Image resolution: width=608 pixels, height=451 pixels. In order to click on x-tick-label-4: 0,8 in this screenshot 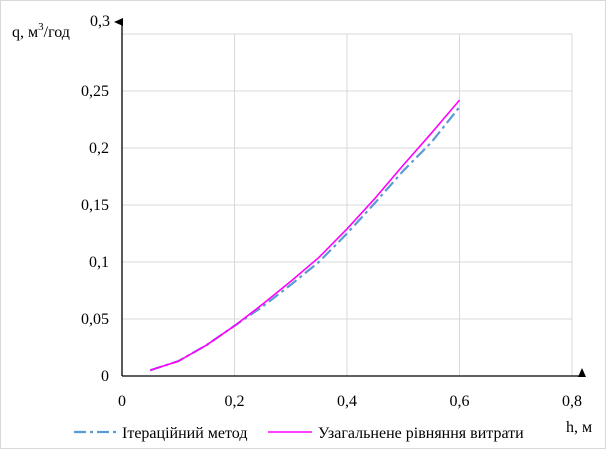, I will do `click(572, 401)`.